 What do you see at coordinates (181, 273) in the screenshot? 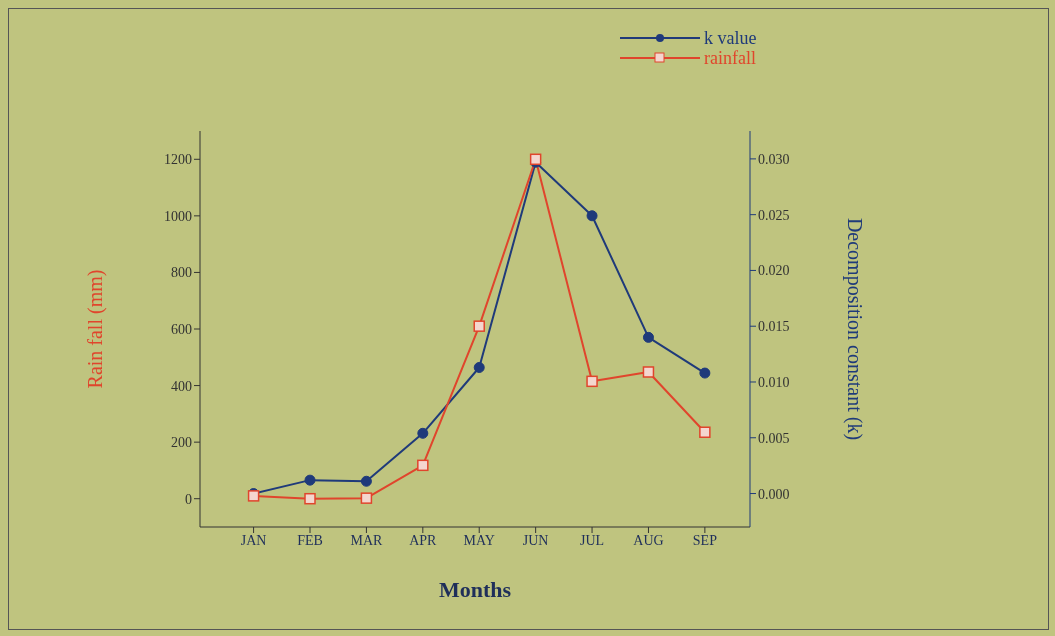
I see `y-tick-label: 800` at bounding box center [181, 273].